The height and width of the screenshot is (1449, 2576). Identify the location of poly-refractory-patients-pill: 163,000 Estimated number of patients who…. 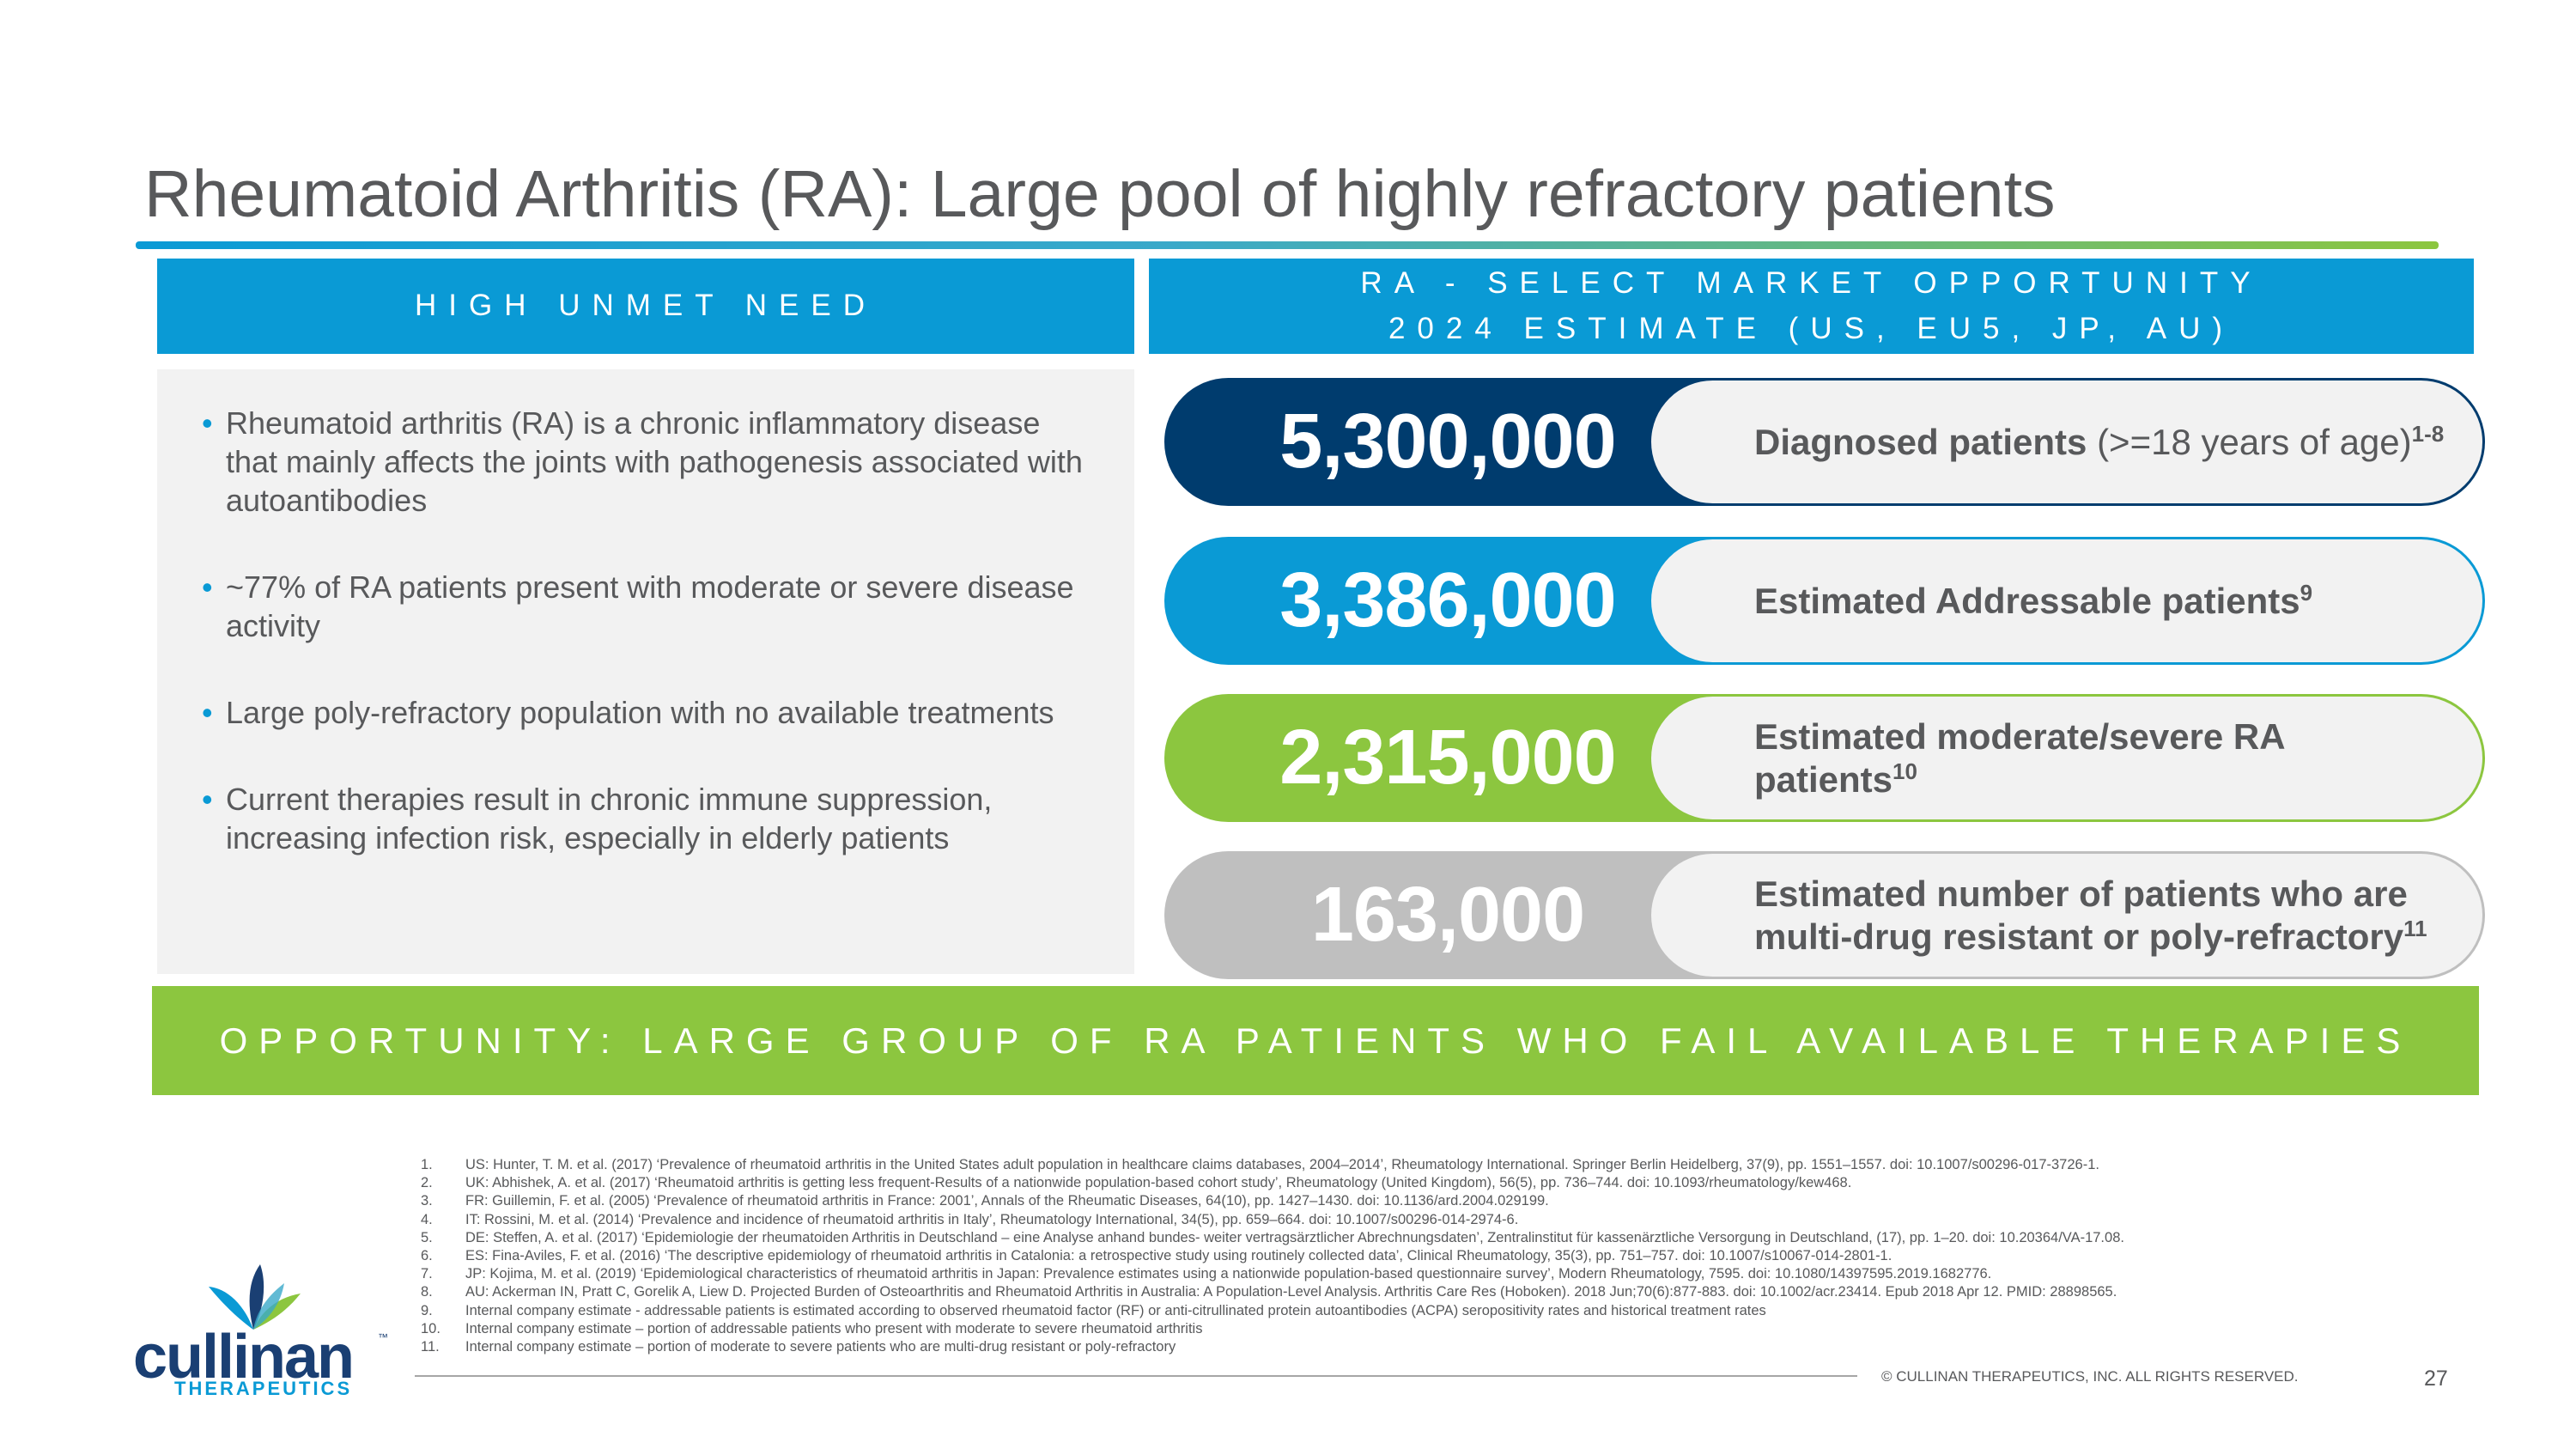
(1824, 915).